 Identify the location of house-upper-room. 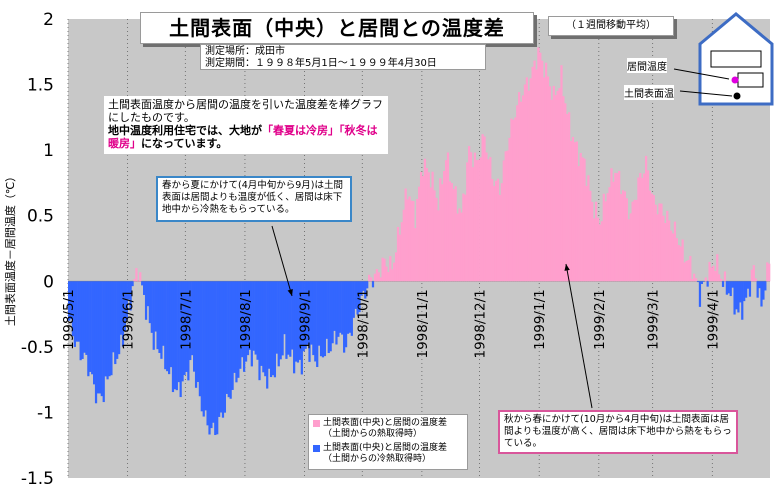
(736, 59).